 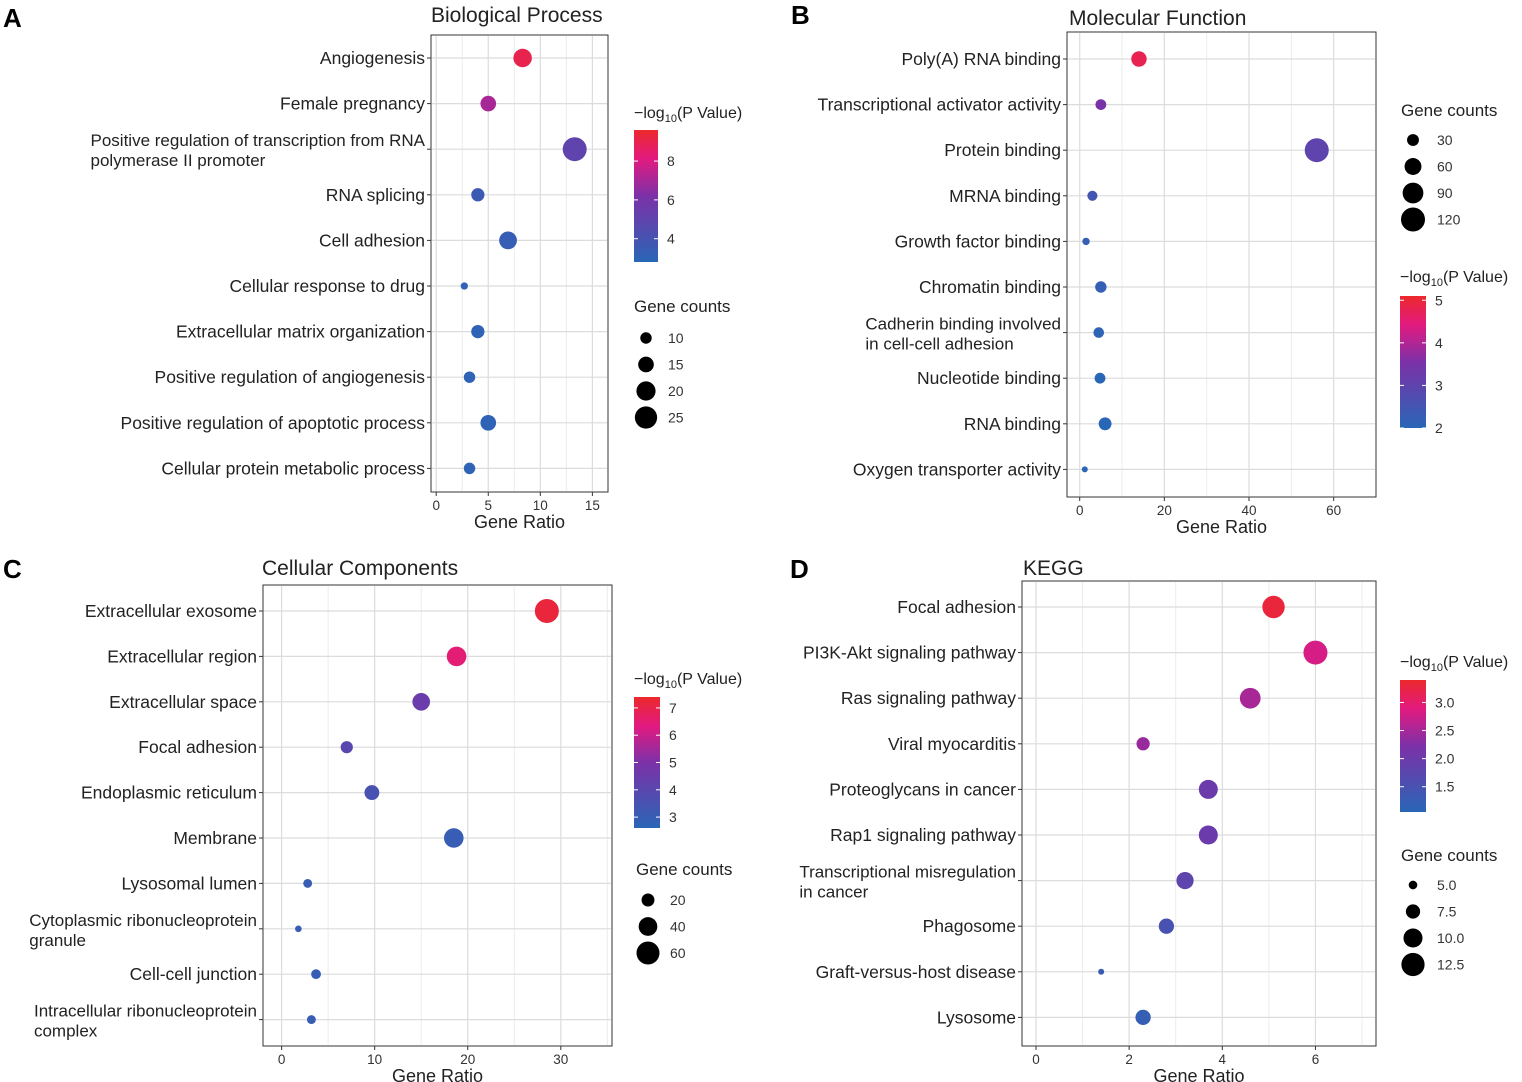 What do you see at coordinates (308, 883) in the screenshot?
I see `point-lysosomal-lumen` at bounding box center [308, 883].